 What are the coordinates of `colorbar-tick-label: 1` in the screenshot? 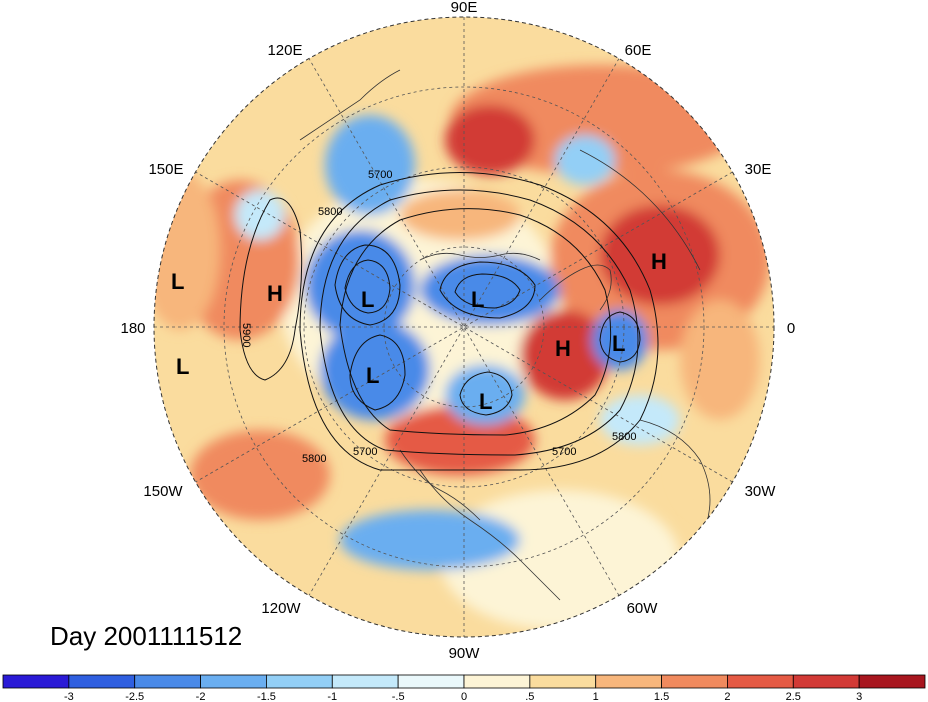 It's located at (596, 696).